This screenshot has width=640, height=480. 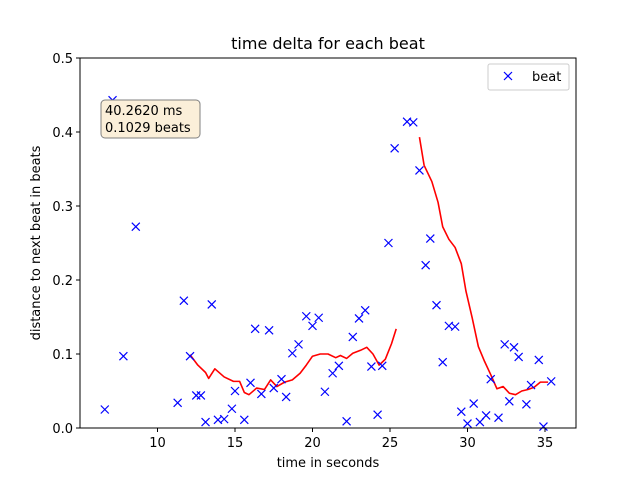 What do you see at coordinates (62, 59) in the screenshot?
I see `y-tick-label: 0.5` at bounding box center [62, 59].